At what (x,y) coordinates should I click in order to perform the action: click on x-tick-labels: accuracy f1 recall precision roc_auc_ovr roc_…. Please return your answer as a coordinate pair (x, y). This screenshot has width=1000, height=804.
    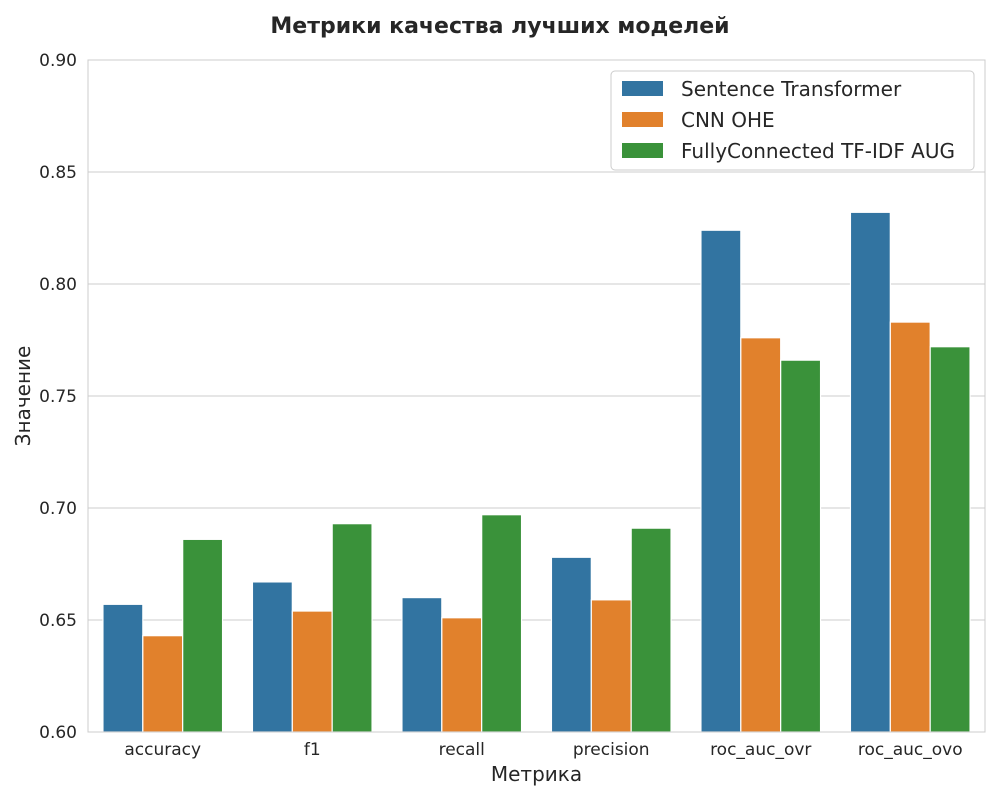
    Looking at the image, I should click on (543, 750).